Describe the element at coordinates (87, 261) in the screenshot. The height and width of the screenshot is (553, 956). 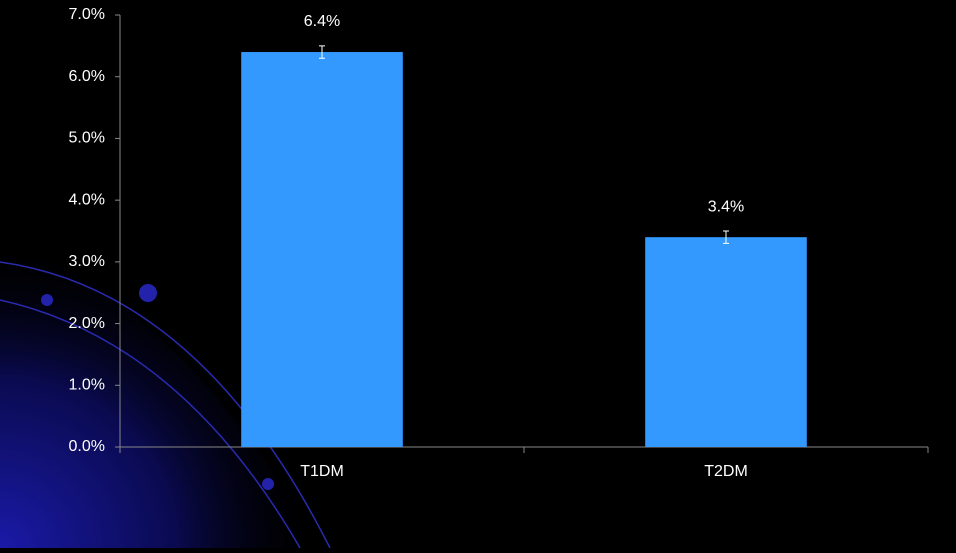
I see `y-tick-label: 3.0%` at that location.